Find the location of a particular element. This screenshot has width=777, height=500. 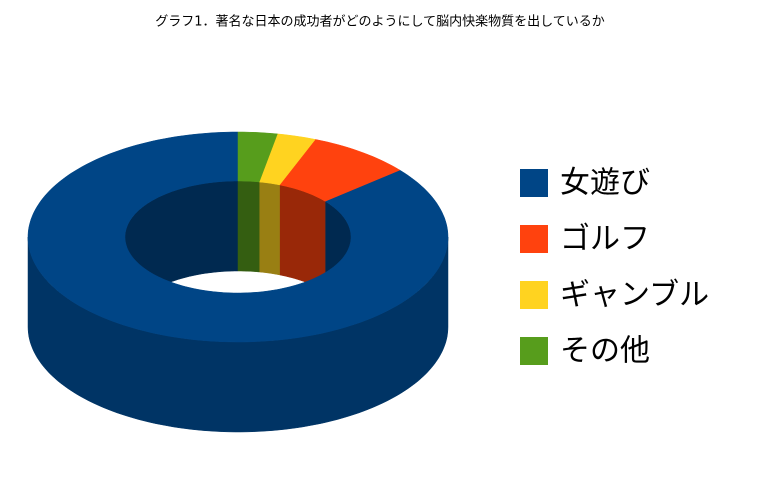

chart-title: グラフ1．著名な日本の成功者がどのようにして脳内快楽物質を出しているか is located at coordinates (380, 22).